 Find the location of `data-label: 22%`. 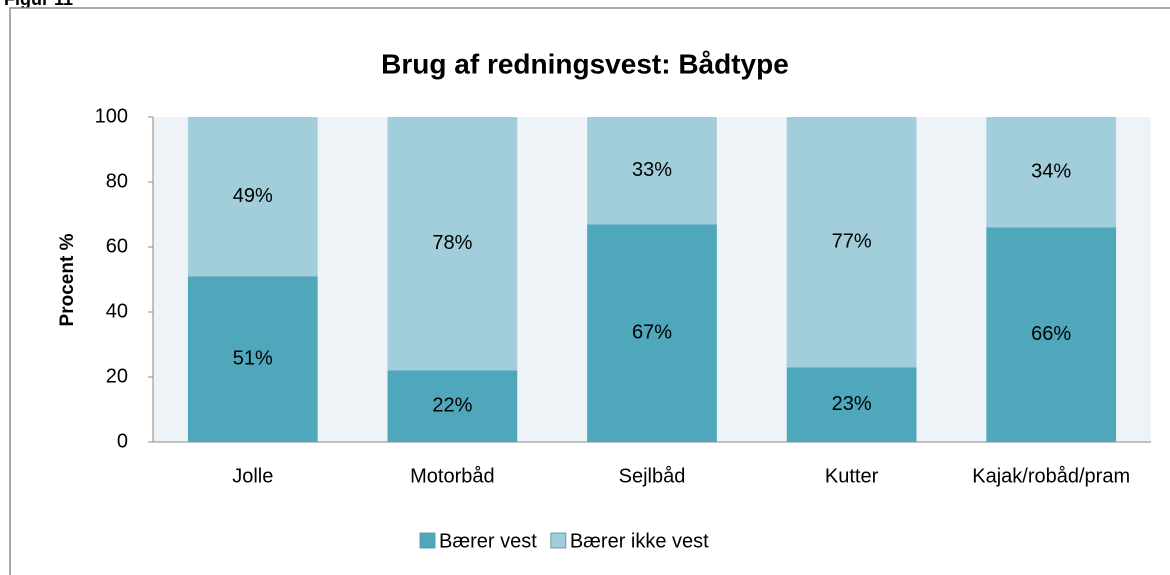

data-label: 22% is located at coordinates (452, 406).